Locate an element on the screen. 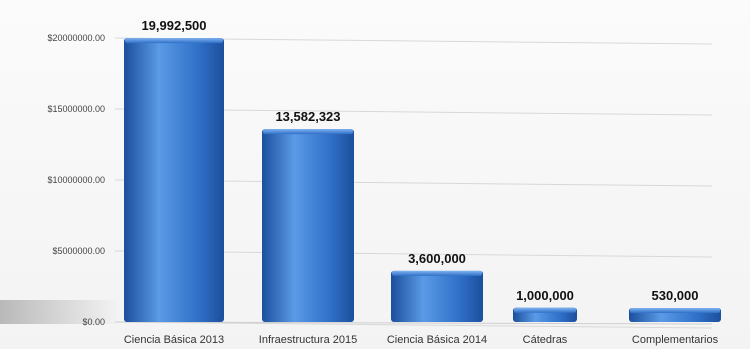 This screenshot has width=750, height=349. category-label: Ciencia Básica 2014 is located at coordinates (437, 340).